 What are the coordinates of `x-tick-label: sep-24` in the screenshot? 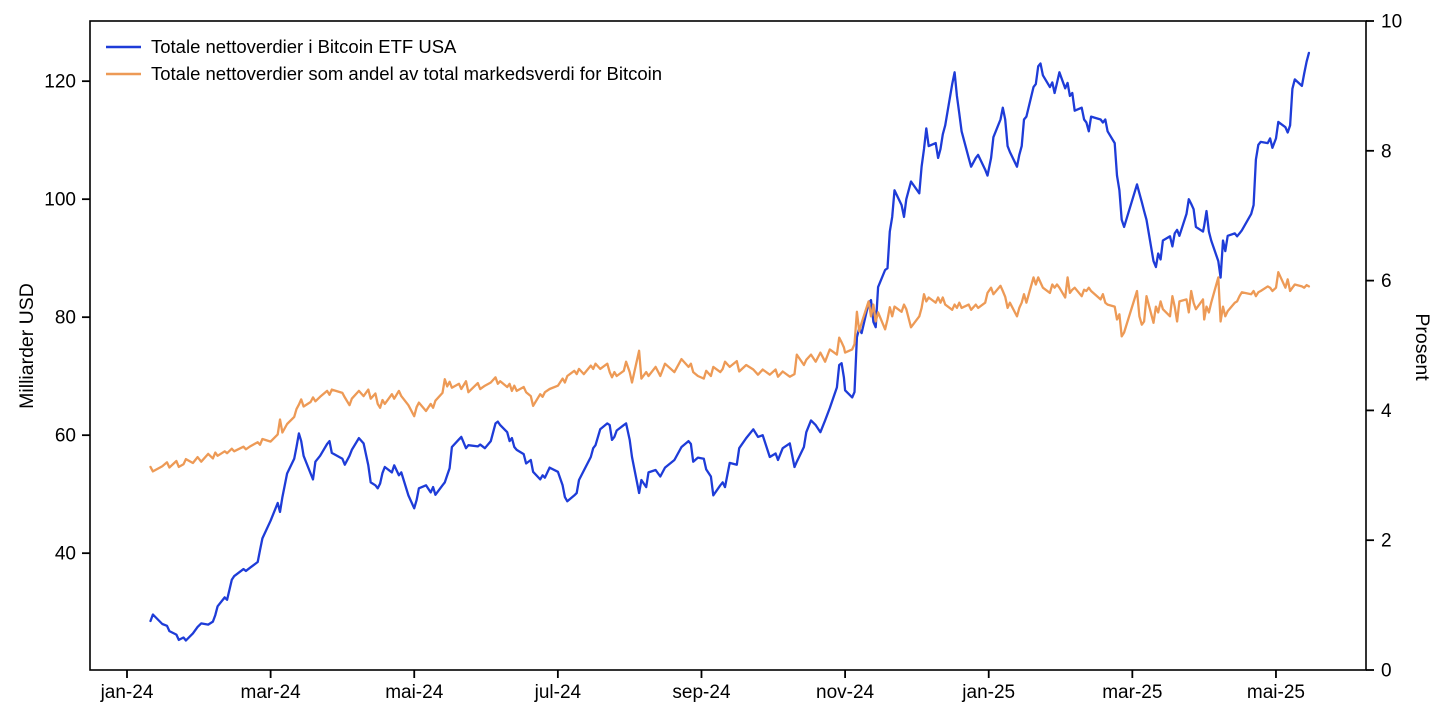 It's located at (701, 692).